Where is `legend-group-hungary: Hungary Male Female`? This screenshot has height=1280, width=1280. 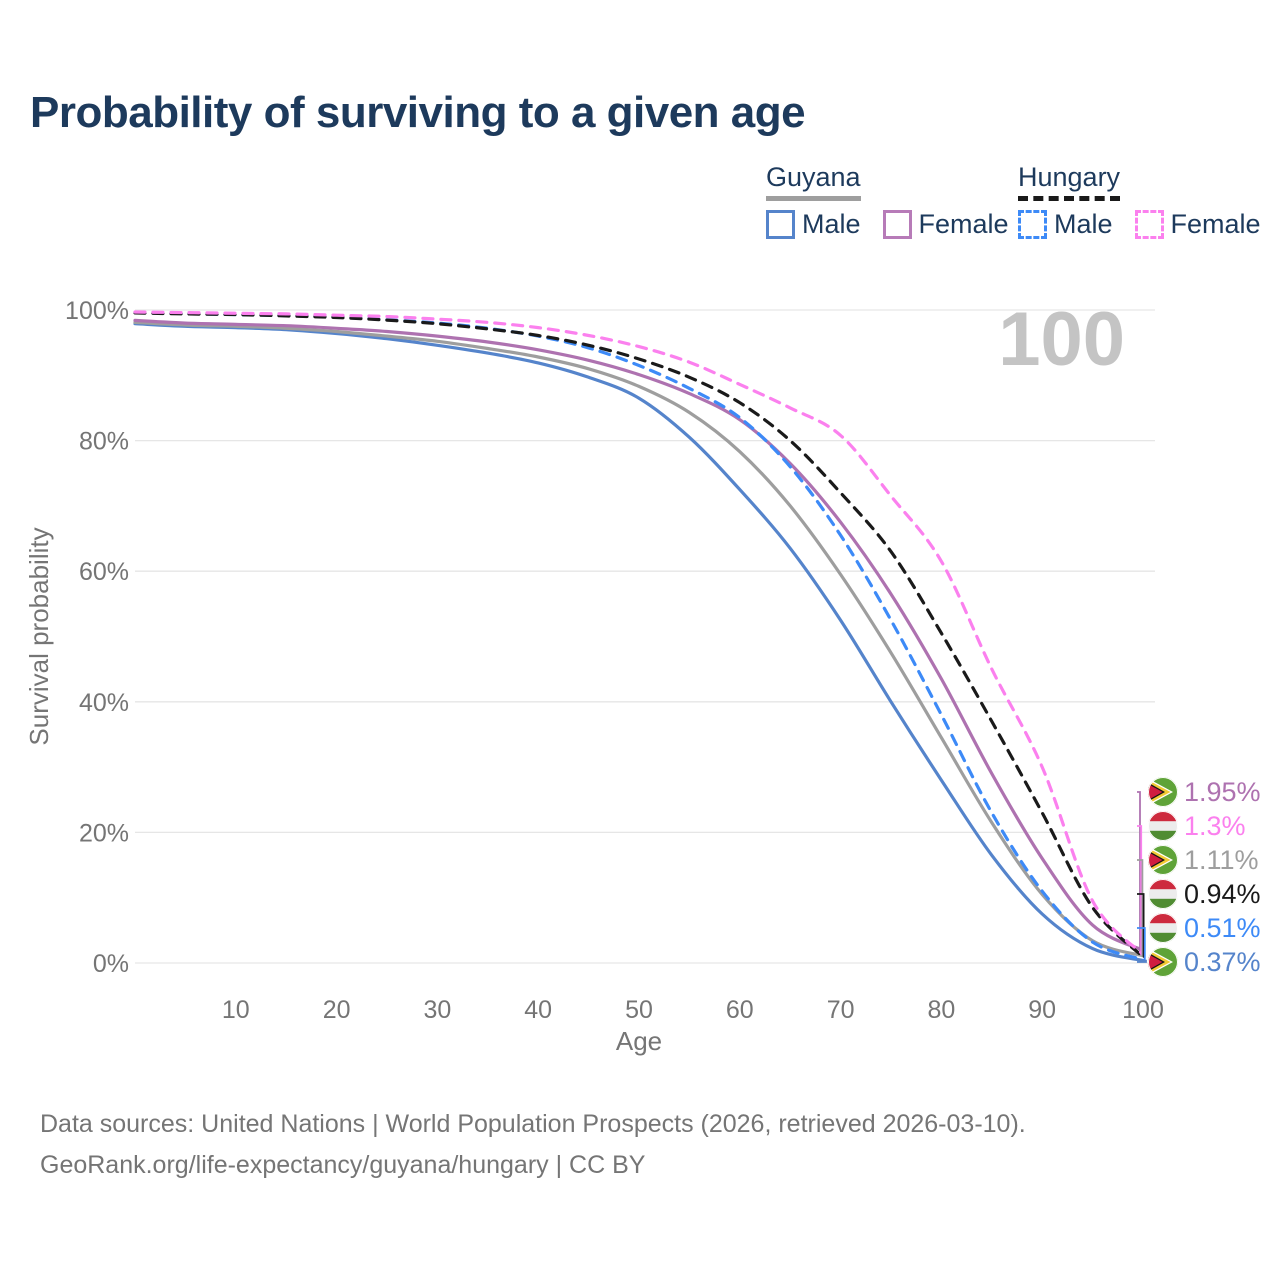 legend-group-hungary: Hungary Male Female is located at coordinates (1139, 201).